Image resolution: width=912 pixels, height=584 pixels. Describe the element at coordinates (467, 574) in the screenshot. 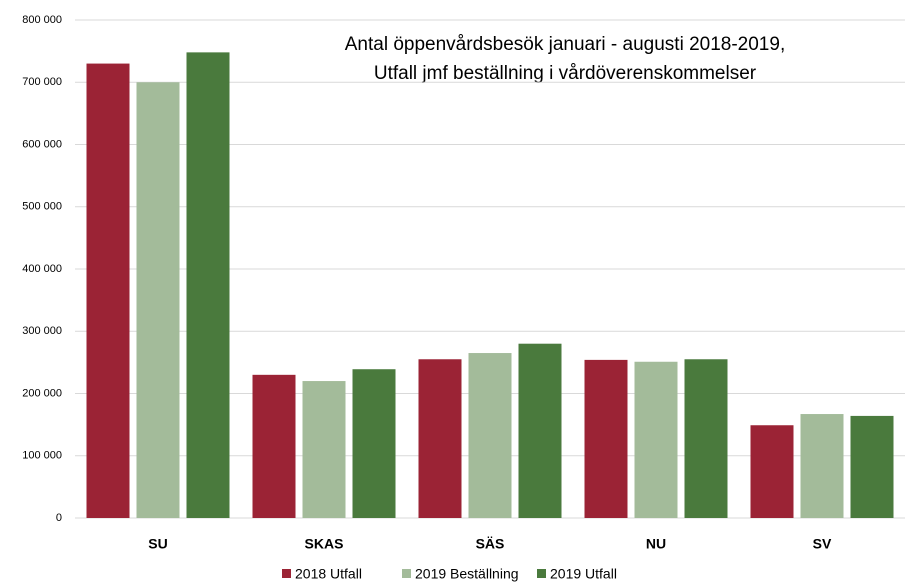

I see `legend-label: 2019 Beställning` at that location.